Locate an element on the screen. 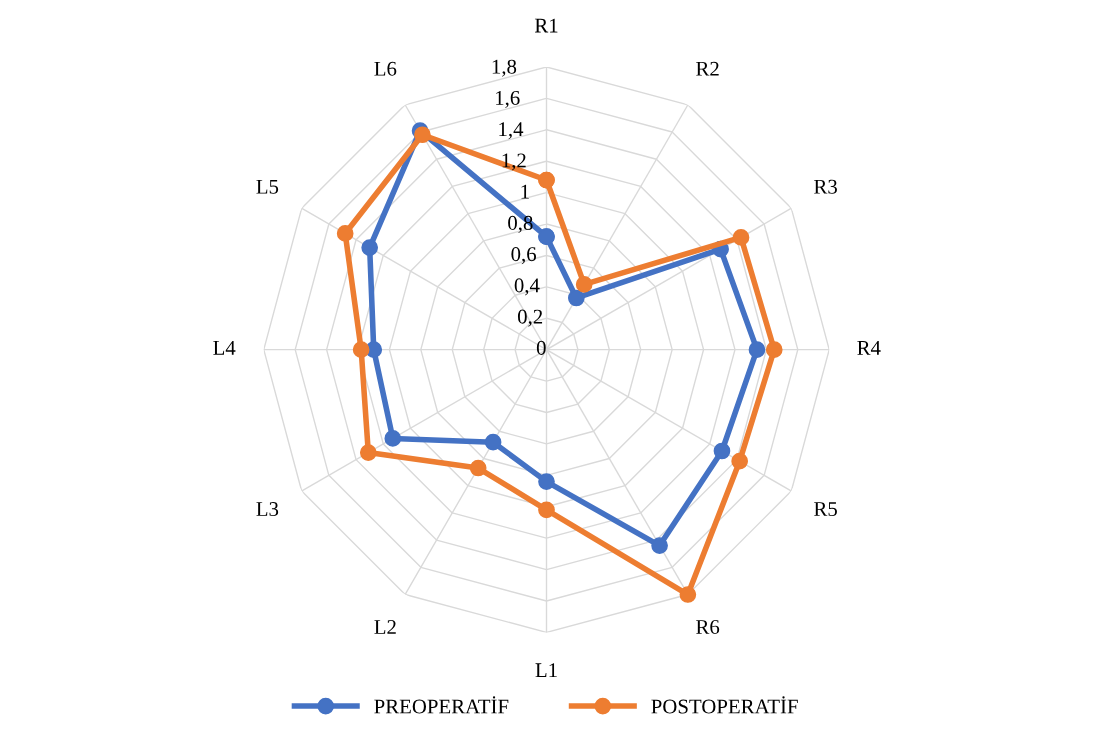 The image size is (1093, 744). legend-label: PREOPERATİF is located at coordinates (441, 705).